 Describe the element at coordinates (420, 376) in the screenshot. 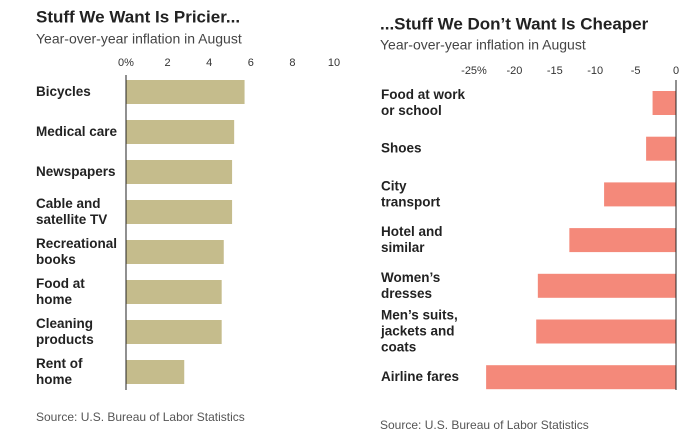

I see `category-label: Airline fares` at that location.